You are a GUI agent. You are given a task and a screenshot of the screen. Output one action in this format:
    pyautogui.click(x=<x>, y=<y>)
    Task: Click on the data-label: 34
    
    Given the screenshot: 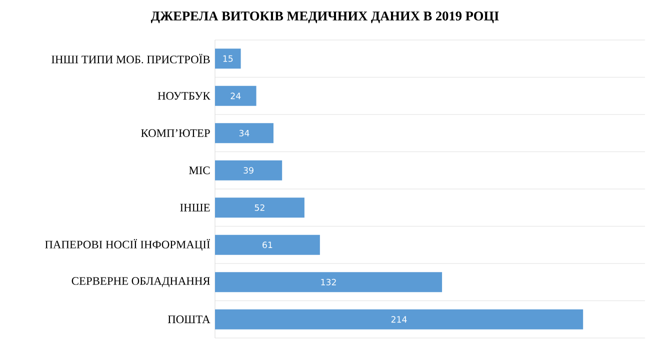 What is the action you would take?
    pyautogui.click(x=244, y=133)
    